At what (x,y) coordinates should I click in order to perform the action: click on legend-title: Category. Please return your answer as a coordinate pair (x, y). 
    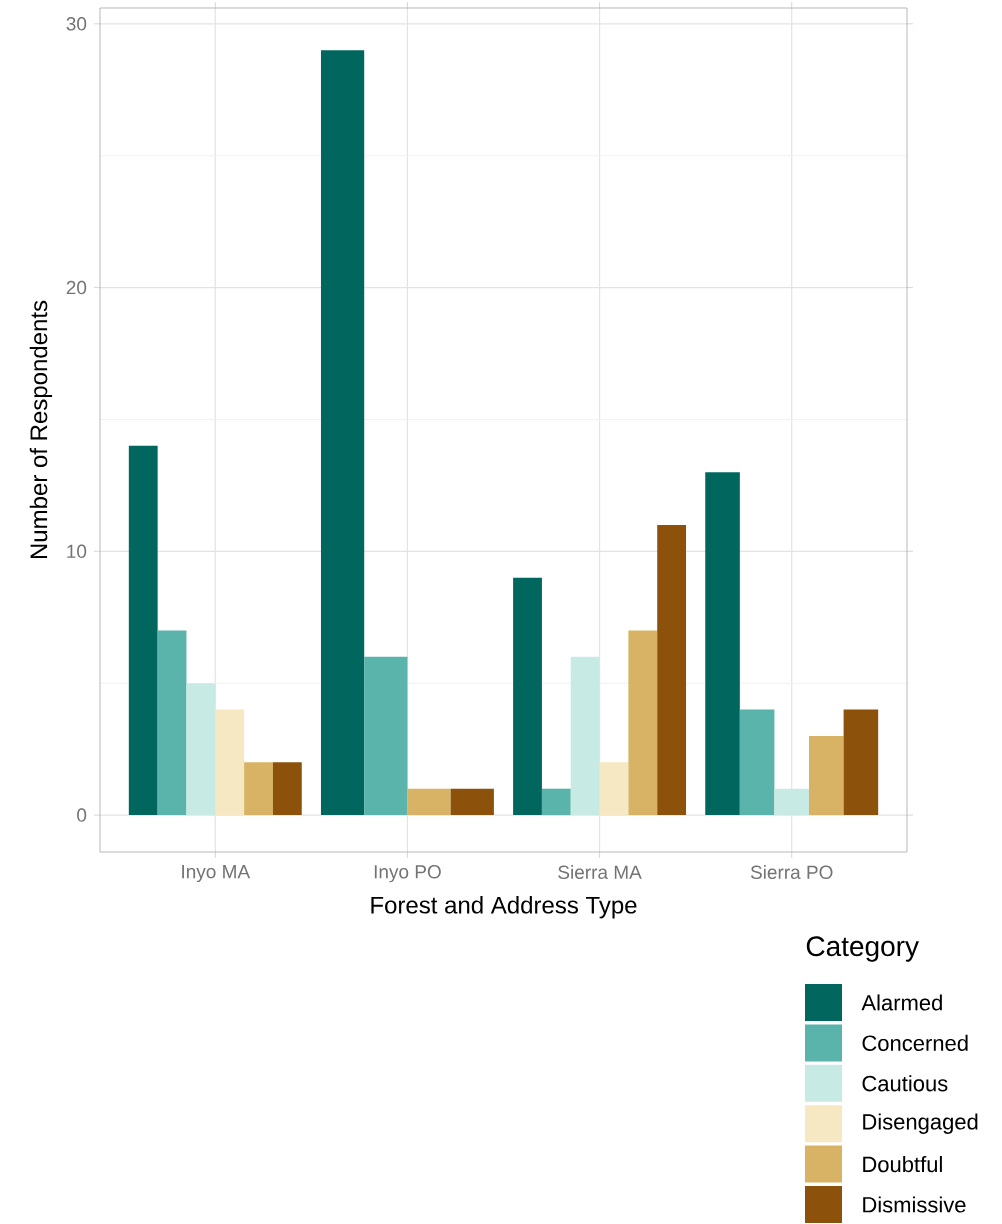
    Looking at the image, I should click on (862, 949).